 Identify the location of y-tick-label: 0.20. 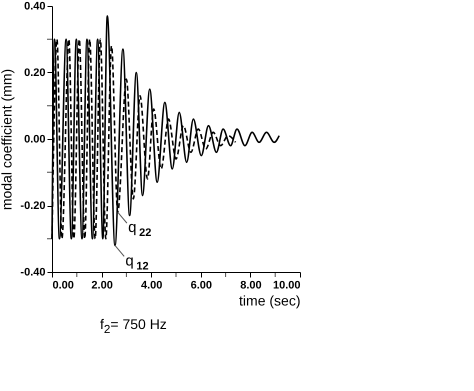
(35, 73).